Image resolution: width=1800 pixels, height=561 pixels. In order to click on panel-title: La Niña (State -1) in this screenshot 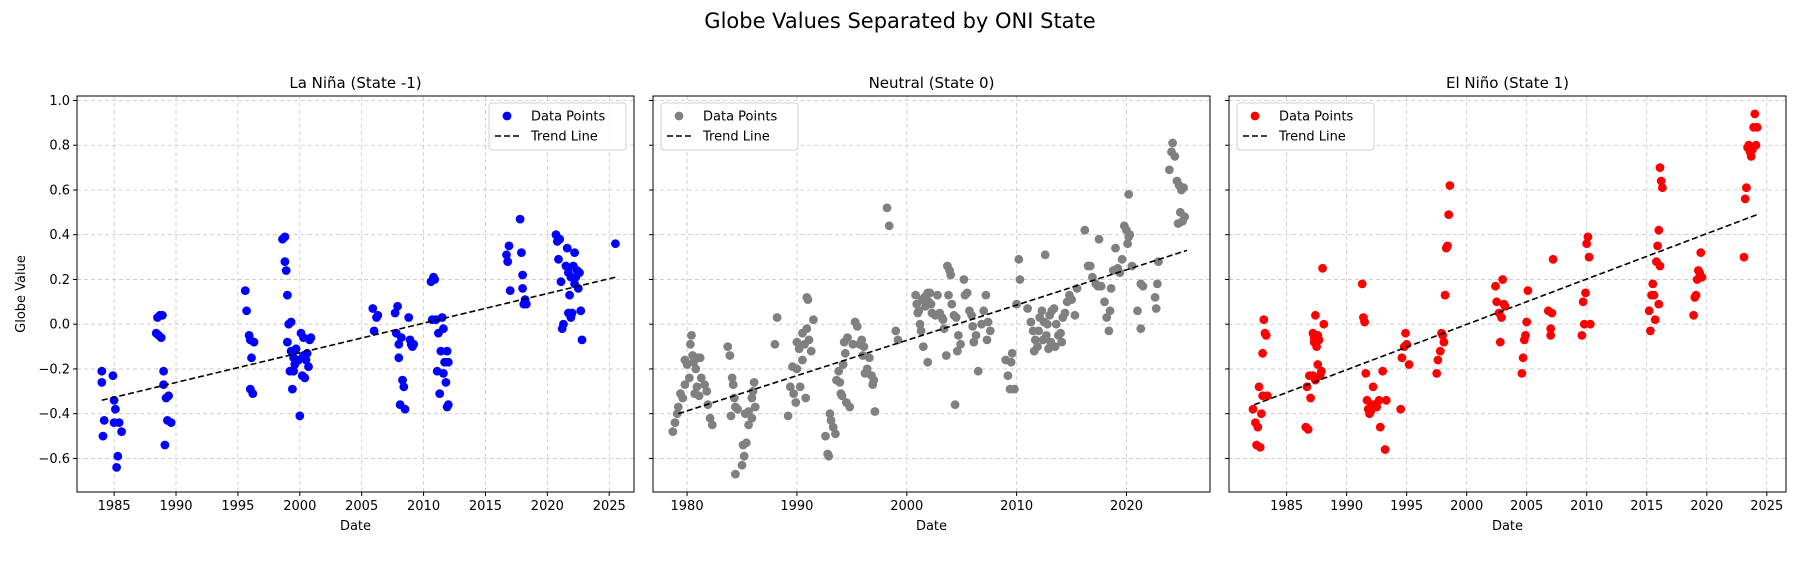, I will do `click(355, 83)`.